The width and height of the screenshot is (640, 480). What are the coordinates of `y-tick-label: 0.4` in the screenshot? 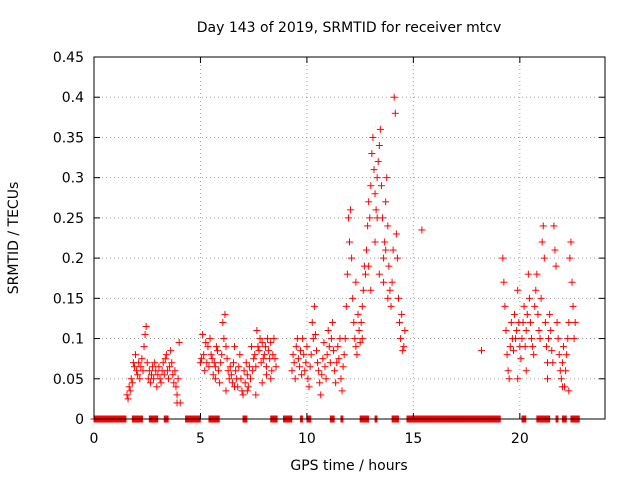 It's located at (73, 98).